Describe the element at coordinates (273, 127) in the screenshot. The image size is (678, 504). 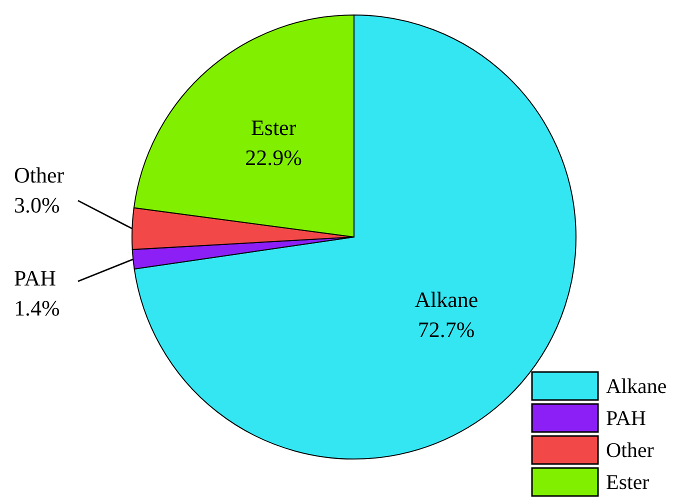
I see `slice-label: Ester` at that location.